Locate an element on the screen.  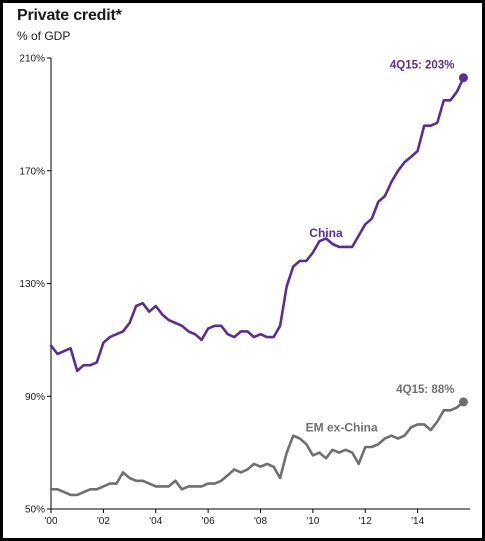
x-tick-label: '12 is located at coordinates (365, 521).